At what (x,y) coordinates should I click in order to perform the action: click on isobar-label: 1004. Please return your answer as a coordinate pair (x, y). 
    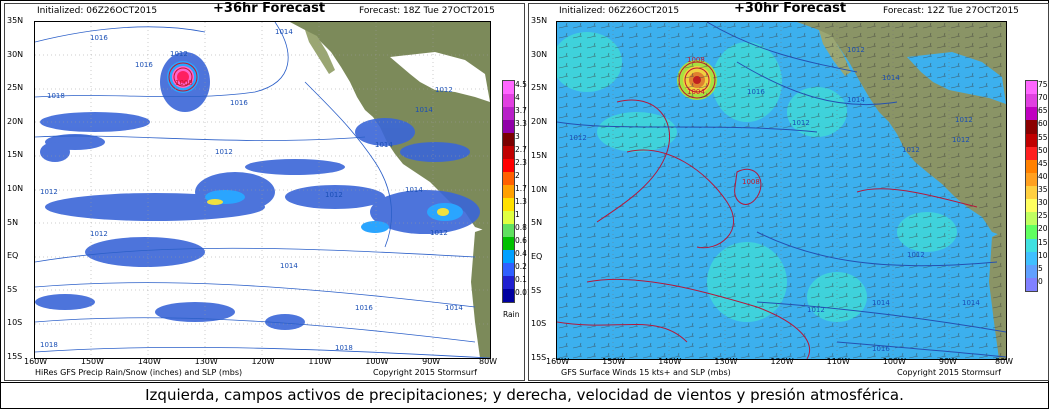
    Looking at the image, I should click on (696, 92).